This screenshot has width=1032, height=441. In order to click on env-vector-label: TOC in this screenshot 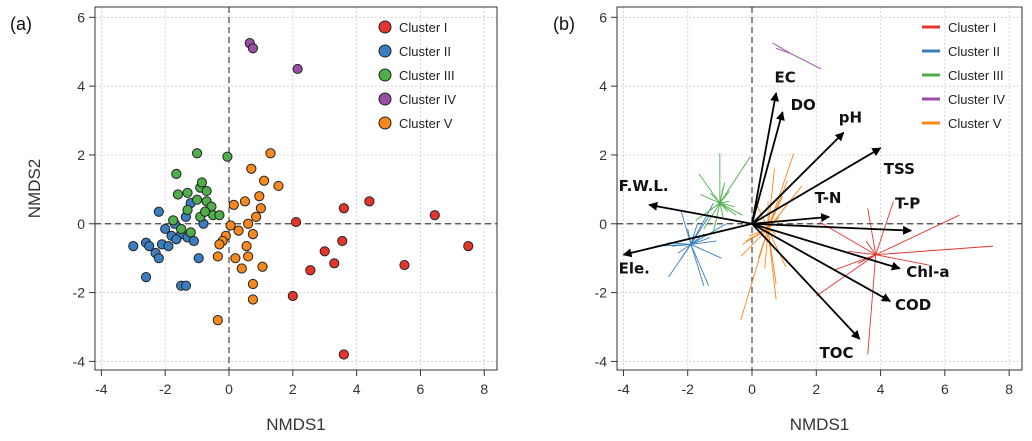, I will do `click(837, 353)`.